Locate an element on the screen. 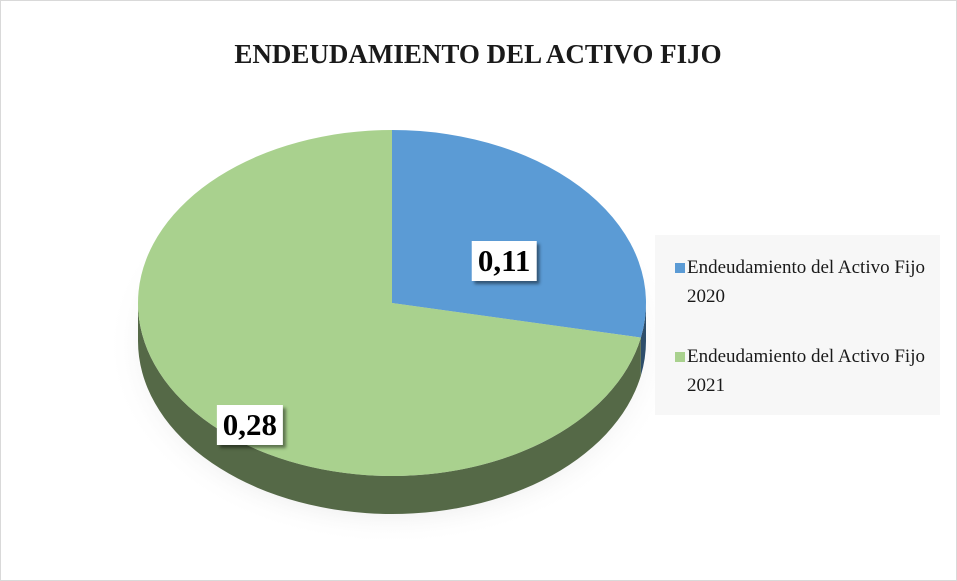  pie-slice-side is located at coordinates (643, 339).